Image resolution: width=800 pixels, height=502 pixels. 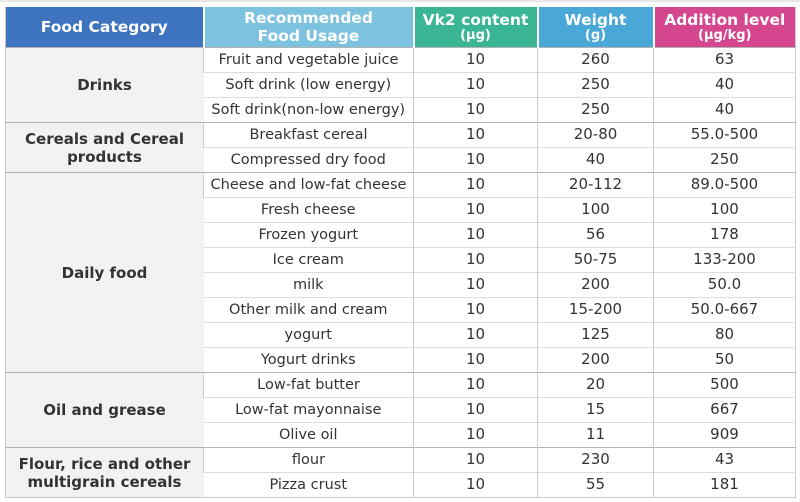 I want to click on usage-cell: Ice cream, so click(x=308, y=260).